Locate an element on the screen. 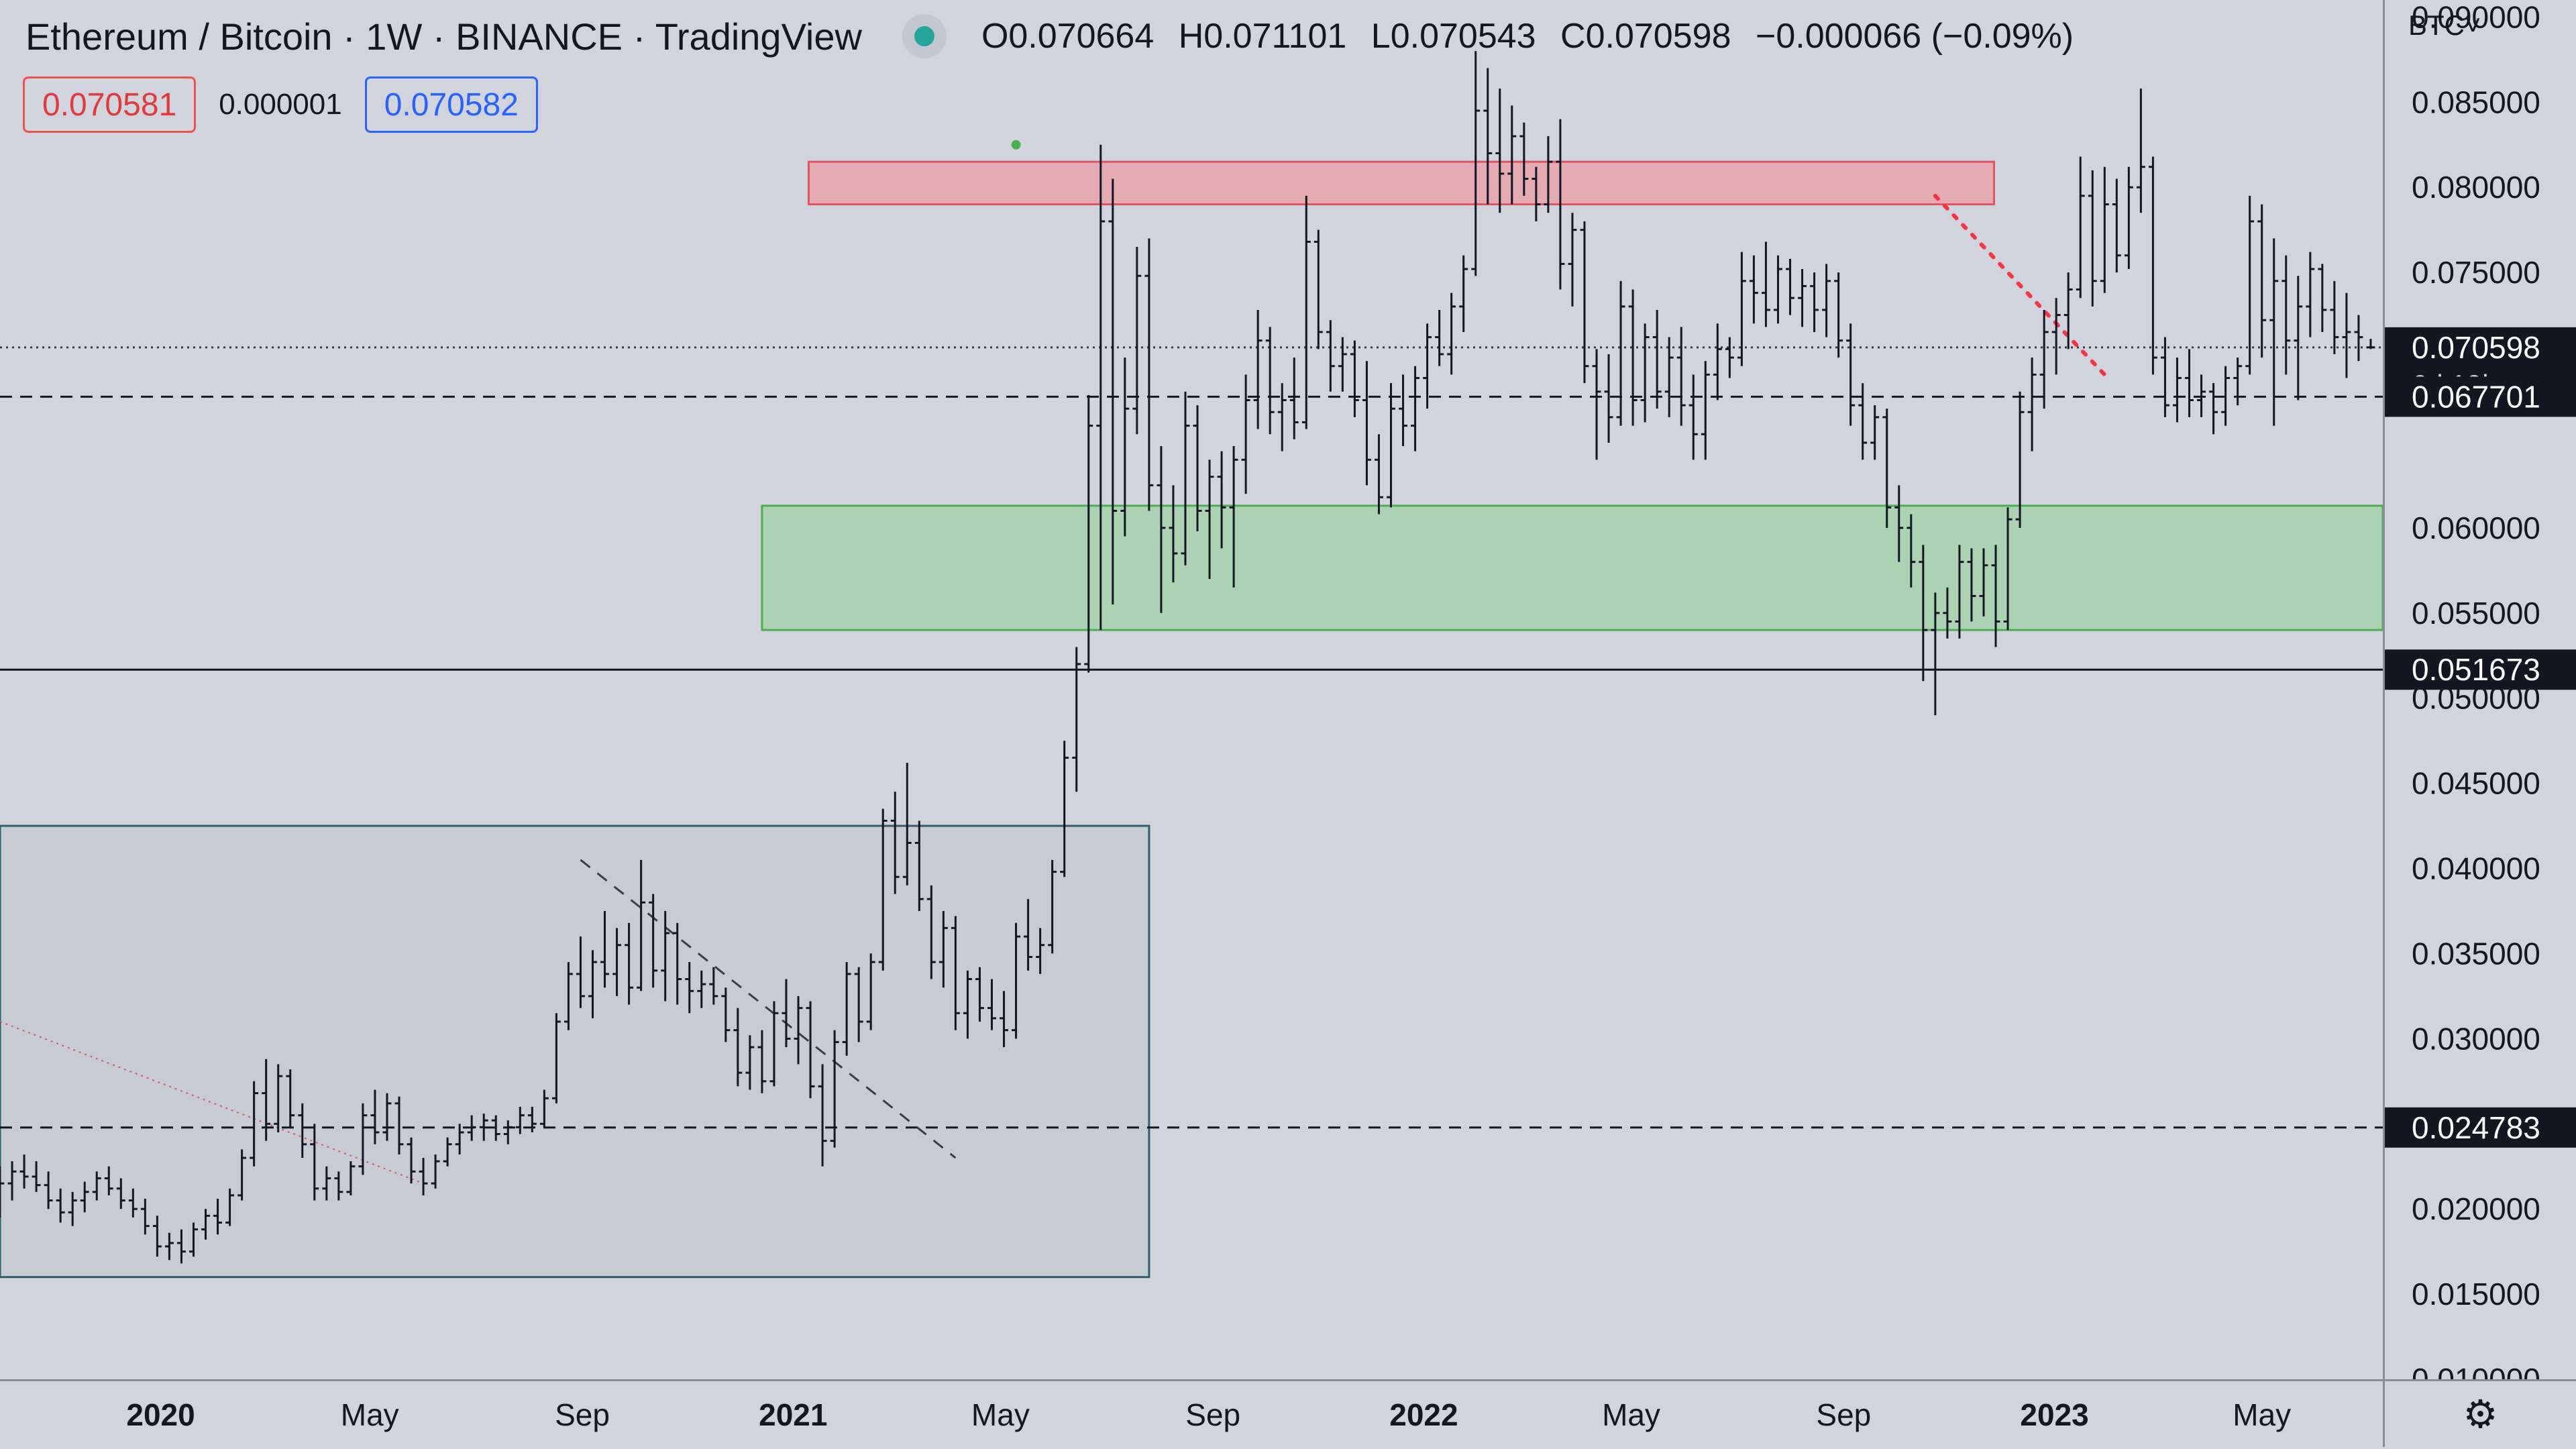 The height and width of the screenshot is (1449, 2576). zone-support is located at coordinates (1572, 568).